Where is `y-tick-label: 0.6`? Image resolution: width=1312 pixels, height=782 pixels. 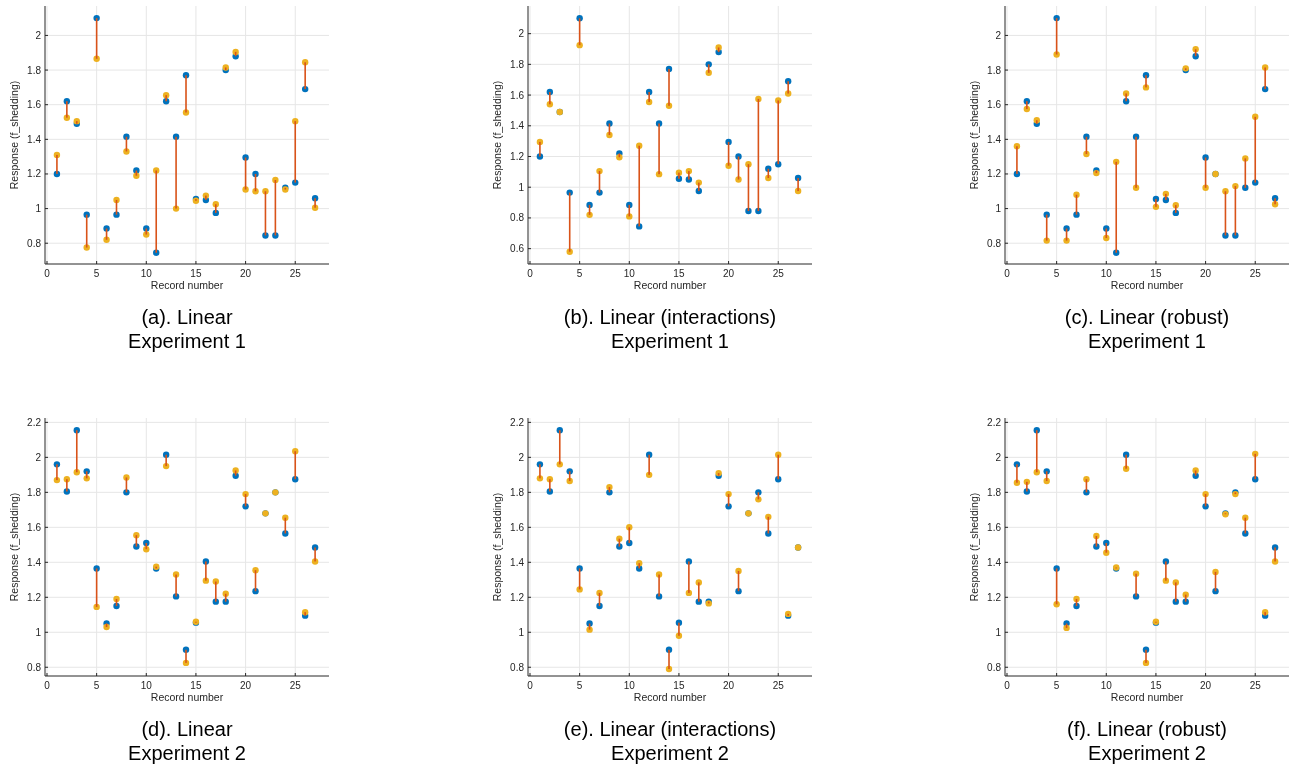 y-tick-label: 0.6 is located at coordinates (517, 249).